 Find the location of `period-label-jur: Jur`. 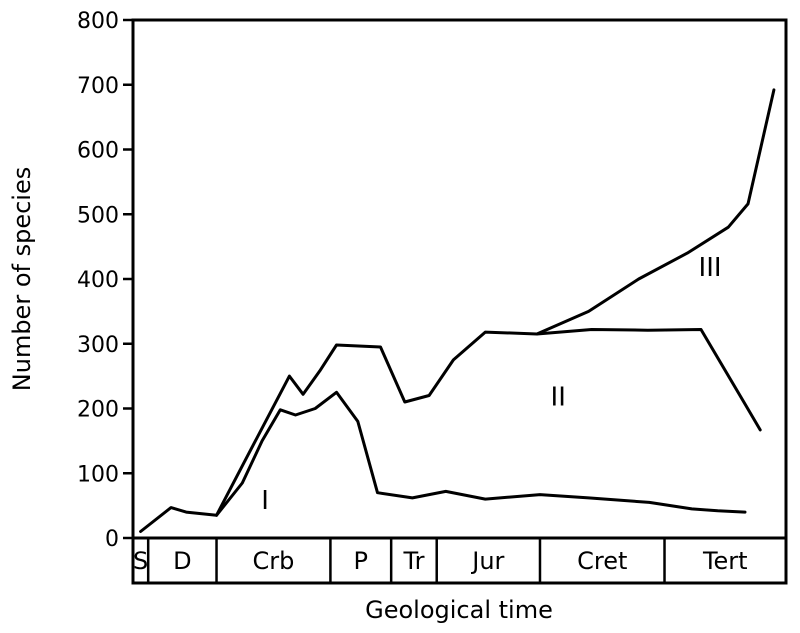

period-label-jur: Jur is located at coordinates (487, 561).